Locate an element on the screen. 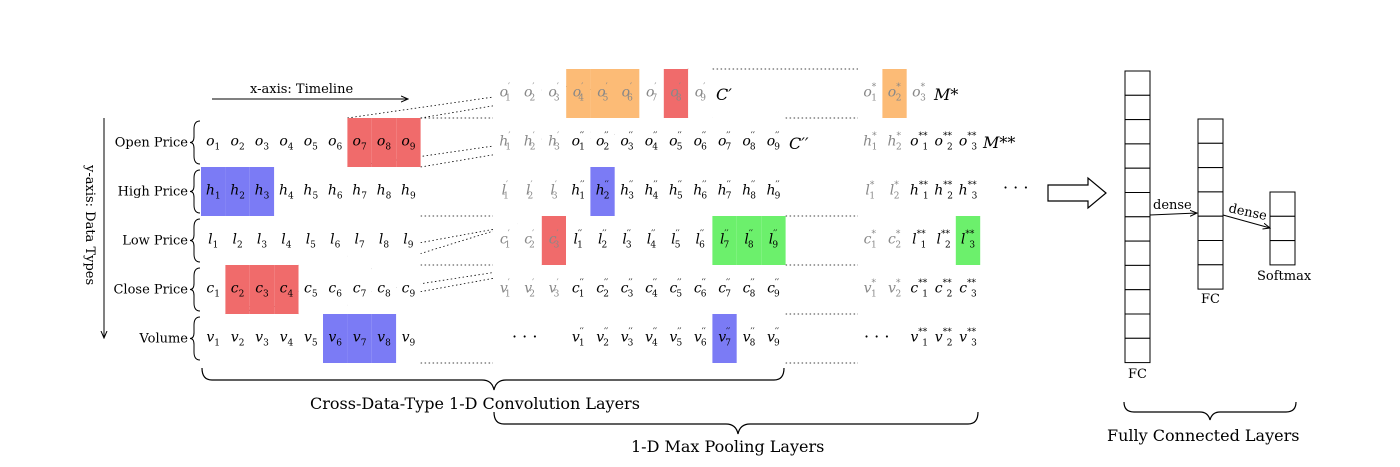  undefined-cell-label: c* 2 is located at coordinates (894, 240).